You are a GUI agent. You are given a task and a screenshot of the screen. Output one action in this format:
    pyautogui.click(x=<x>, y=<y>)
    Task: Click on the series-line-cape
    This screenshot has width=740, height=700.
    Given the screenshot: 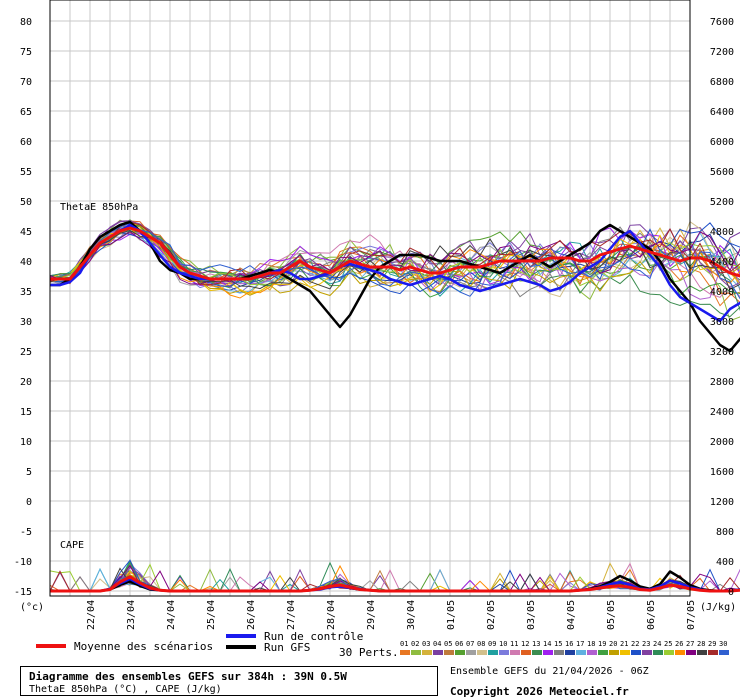 What is the action you would take?
    pyautogui.click(x=395, y=584)
    